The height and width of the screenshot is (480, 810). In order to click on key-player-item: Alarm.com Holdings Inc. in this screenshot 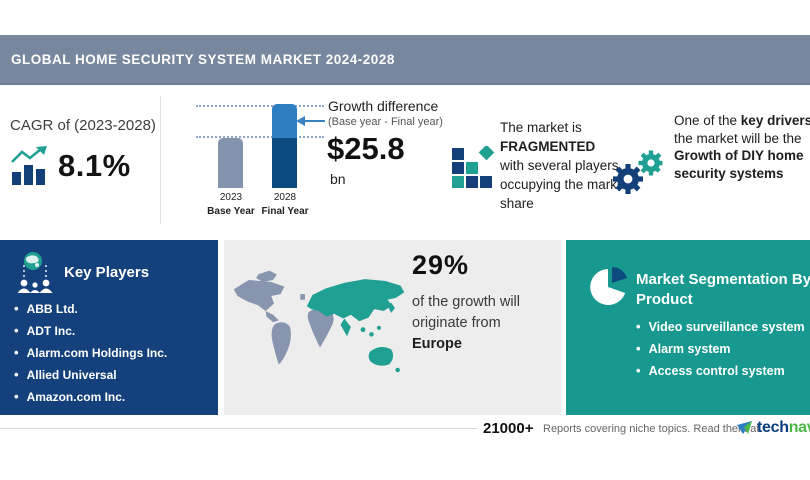, I will do `click(91, 353)`.